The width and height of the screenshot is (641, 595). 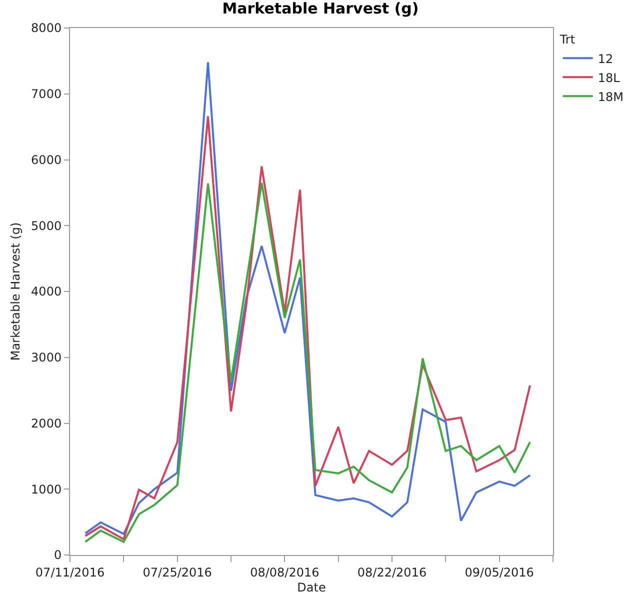 I want to click on chart-title: Marketable Harvest (g), so click(x=320, y=9).